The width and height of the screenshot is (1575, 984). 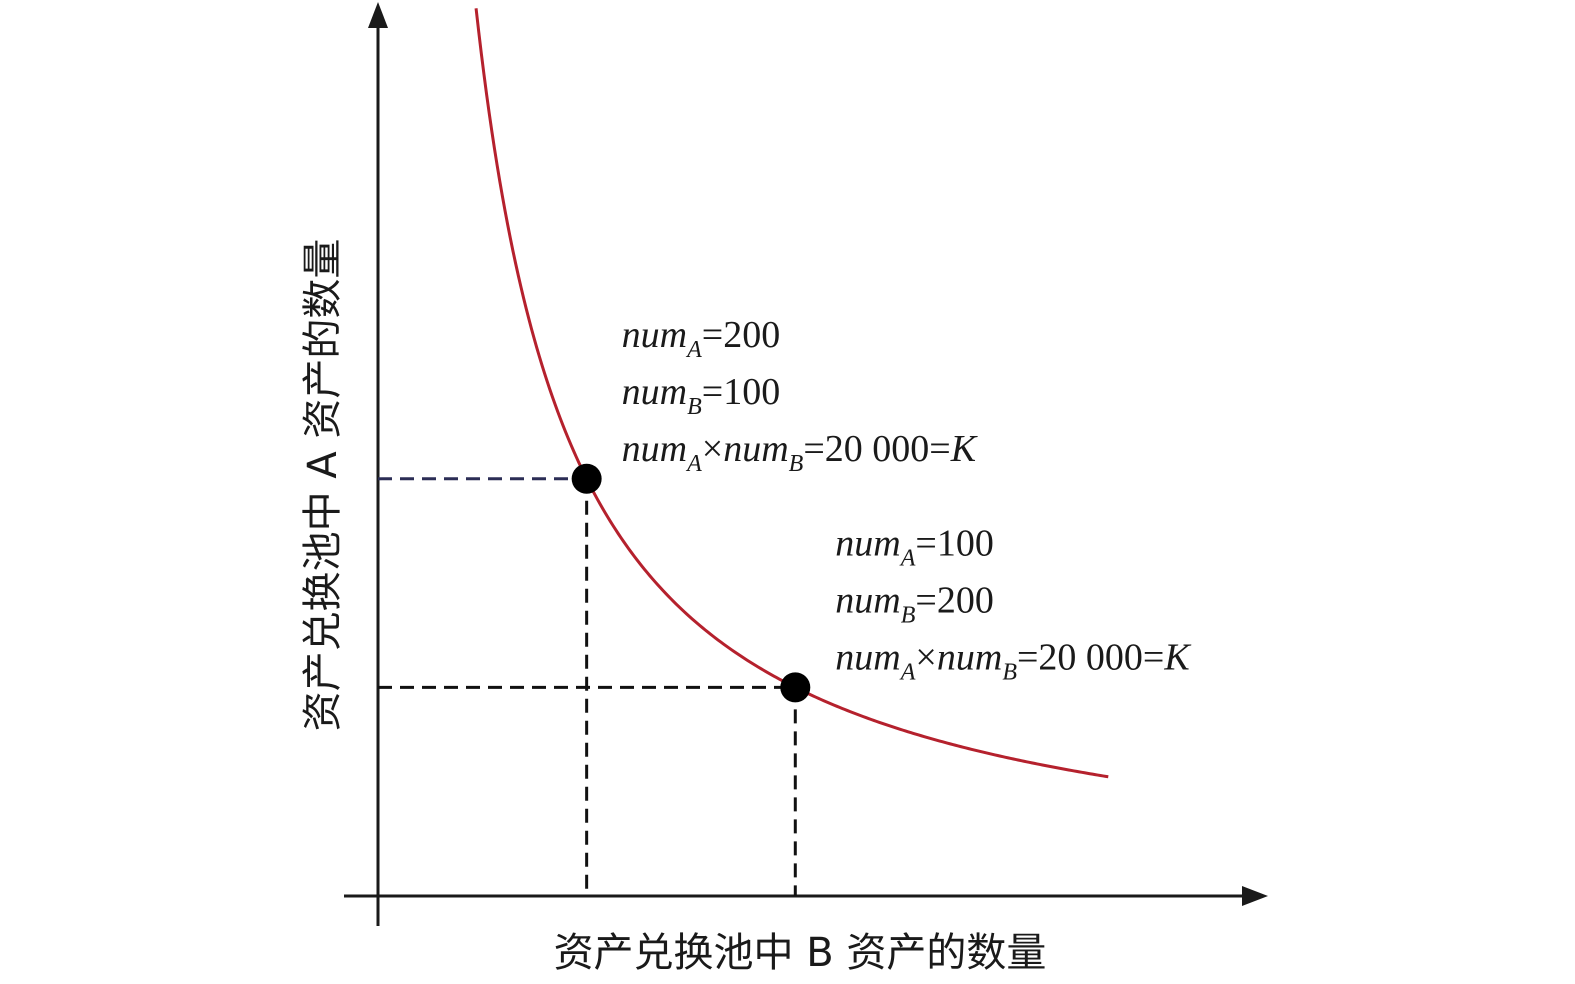 I want to click on point-2-annotation-line-2: numB=200, so click(x=914, y=603).